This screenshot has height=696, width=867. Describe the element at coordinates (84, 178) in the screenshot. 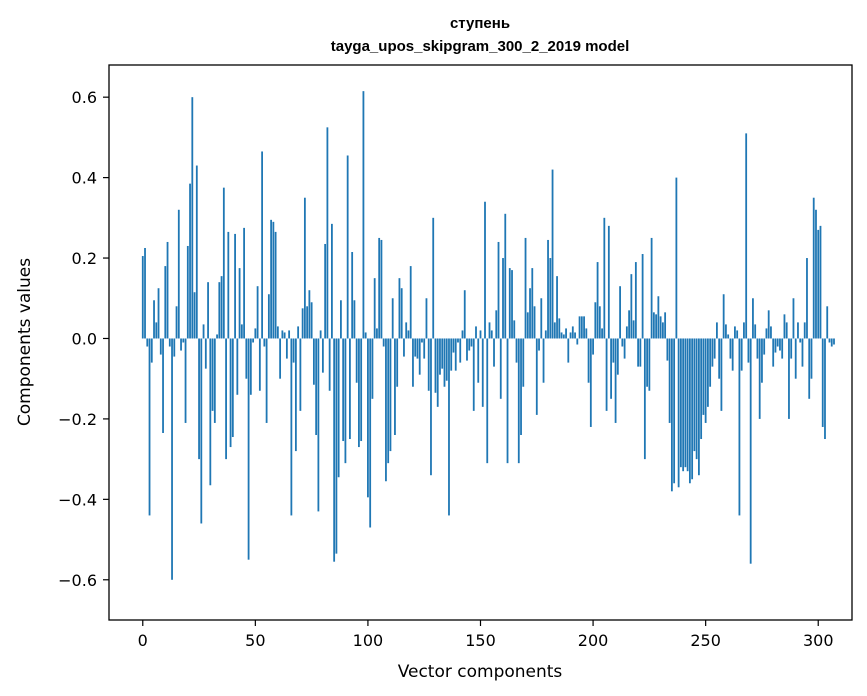

I see `y-tick-label: 0.4` at that location.